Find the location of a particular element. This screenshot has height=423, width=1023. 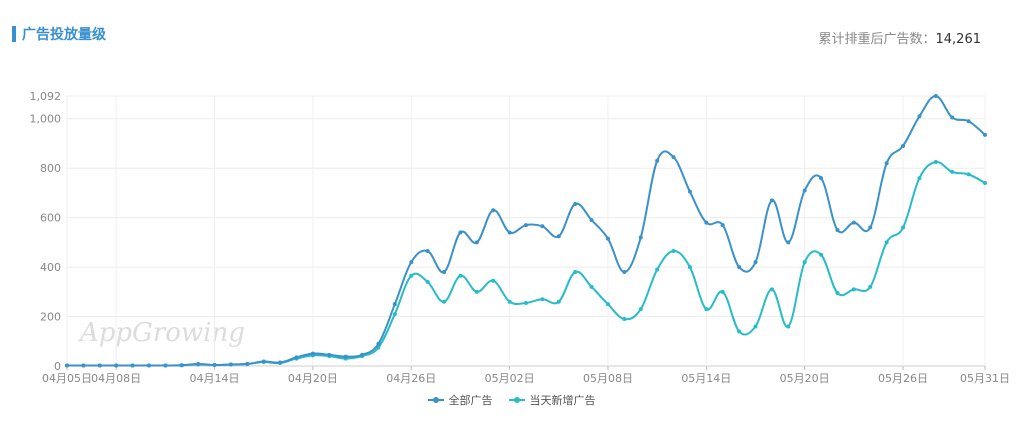

x-tick-label: 04月26日 is located at coordinates (411, 378).